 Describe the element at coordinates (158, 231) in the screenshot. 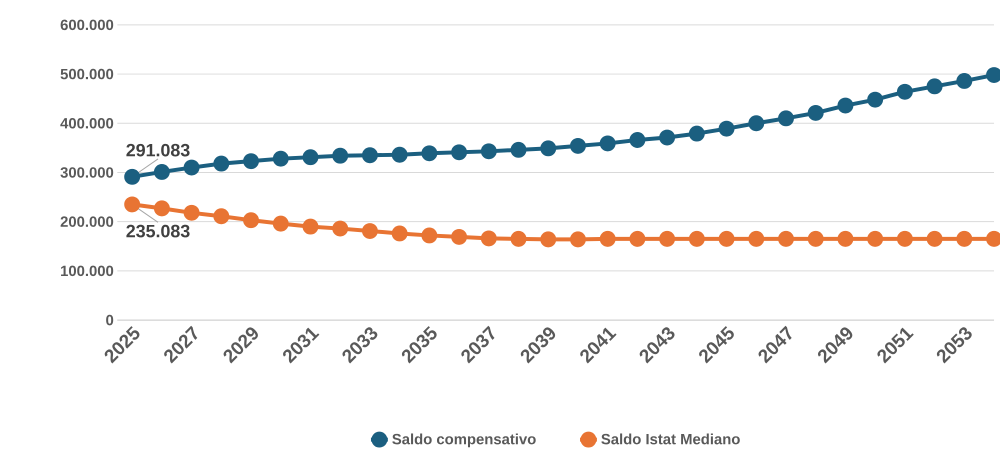

I see `data-label: 235.083` at that location.